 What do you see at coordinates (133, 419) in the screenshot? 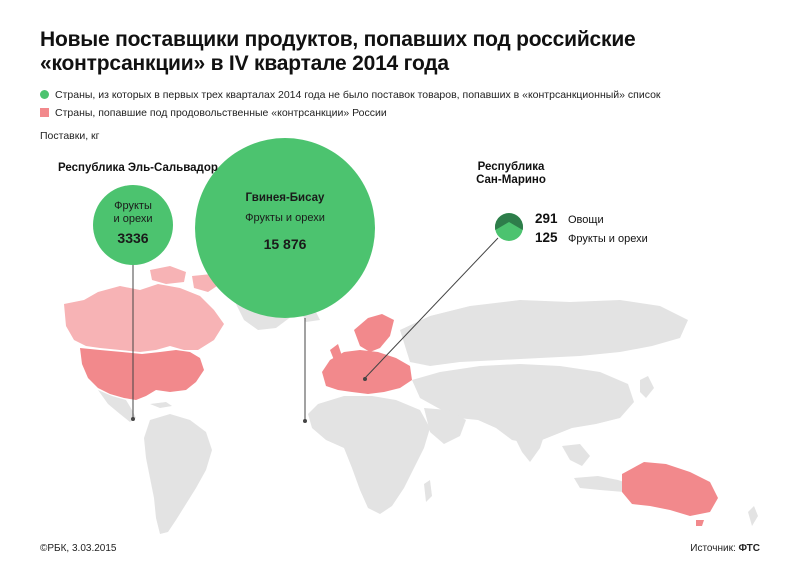
I see `marker-el-salvador` at bounding box center [133, 419].